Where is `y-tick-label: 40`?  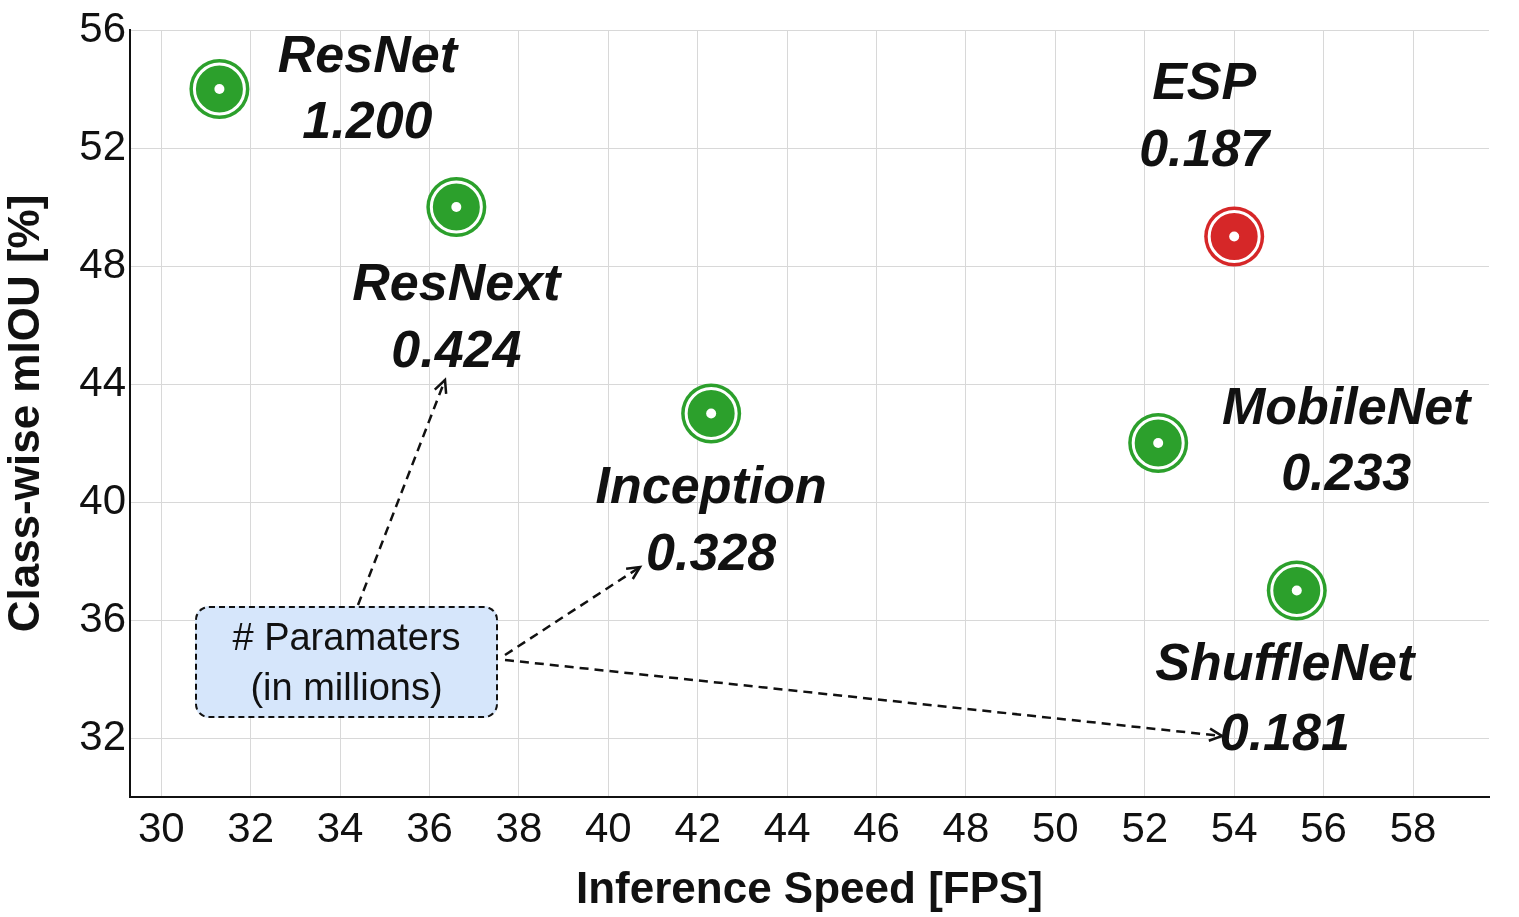 y-tick-label: 40 is located at coordinates (102, 499).